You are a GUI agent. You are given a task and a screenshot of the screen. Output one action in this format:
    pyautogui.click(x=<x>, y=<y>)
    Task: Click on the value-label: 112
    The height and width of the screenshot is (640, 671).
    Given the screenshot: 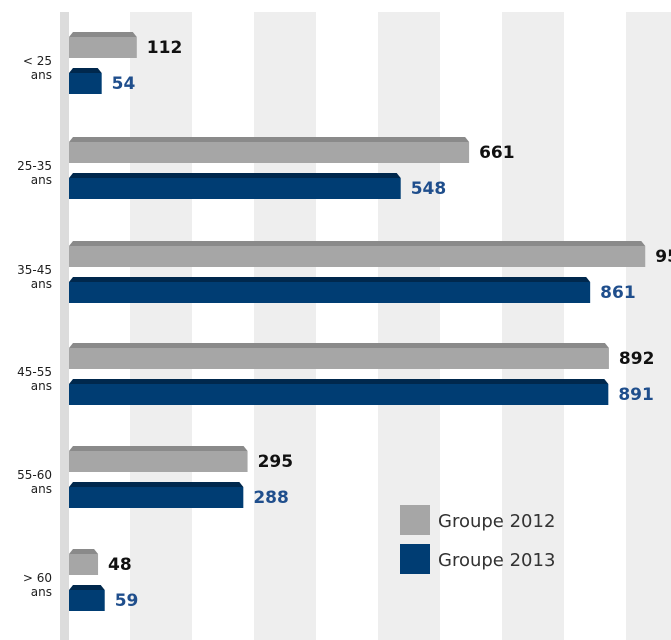 What is the action you would take?
    pyautogui.click(x=165, y=48)
    